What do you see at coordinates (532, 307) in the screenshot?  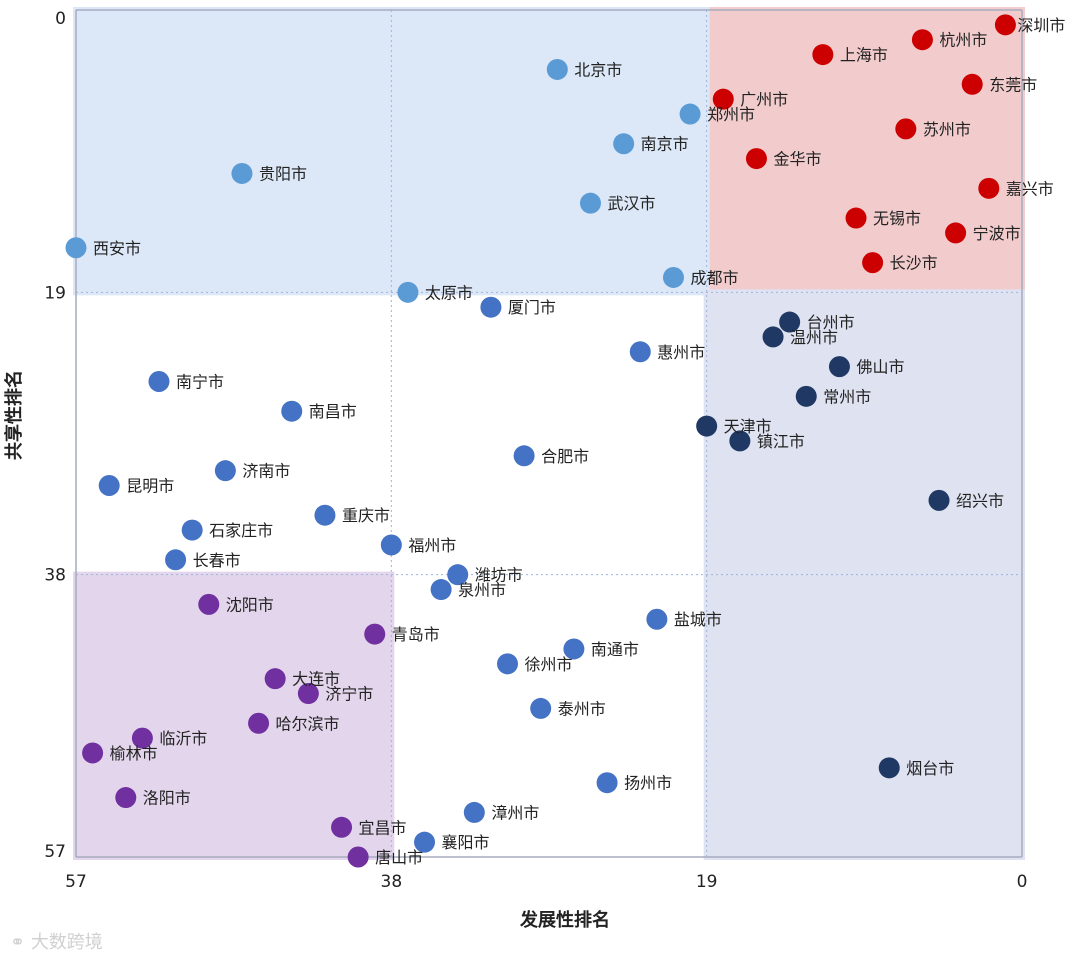 I see `point-label-2-0: 厦门市` at bounding box center [532, 307].